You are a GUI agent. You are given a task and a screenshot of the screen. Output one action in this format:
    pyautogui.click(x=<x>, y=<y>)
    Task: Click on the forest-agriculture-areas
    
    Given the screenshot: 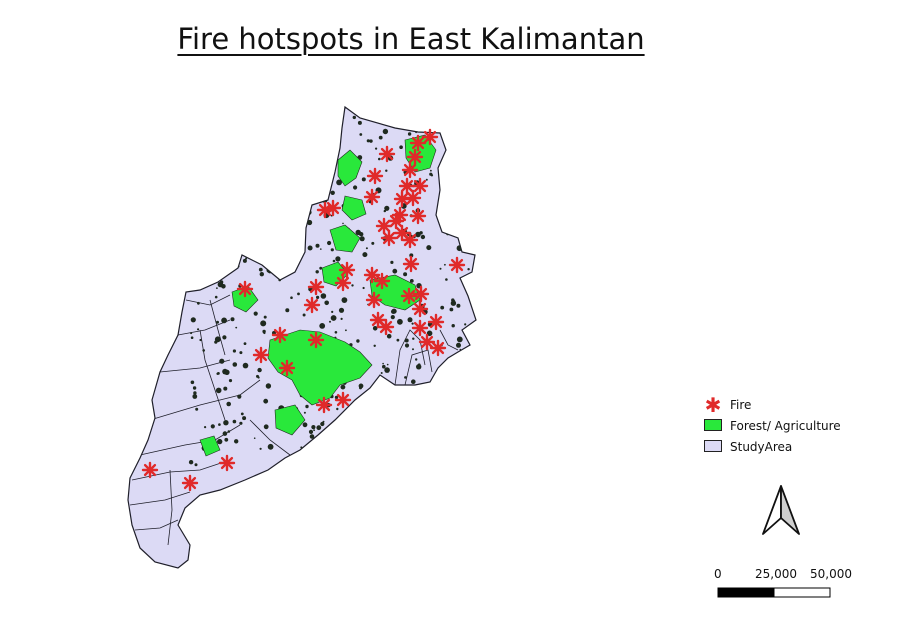 What is the action you would take?
    pyautogui.click(x=318, y=295)
    